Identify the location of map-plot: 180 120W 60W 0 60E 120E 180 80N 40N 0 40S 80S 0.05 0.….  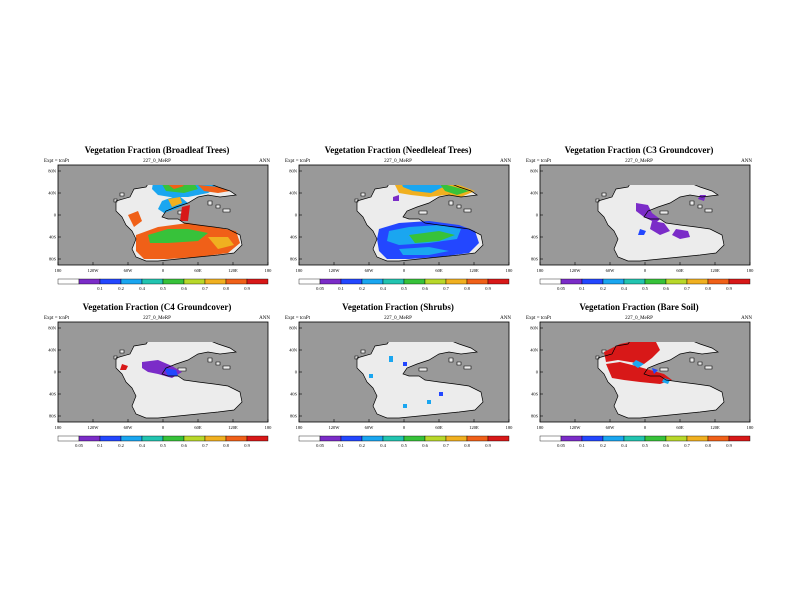
(401, 384).